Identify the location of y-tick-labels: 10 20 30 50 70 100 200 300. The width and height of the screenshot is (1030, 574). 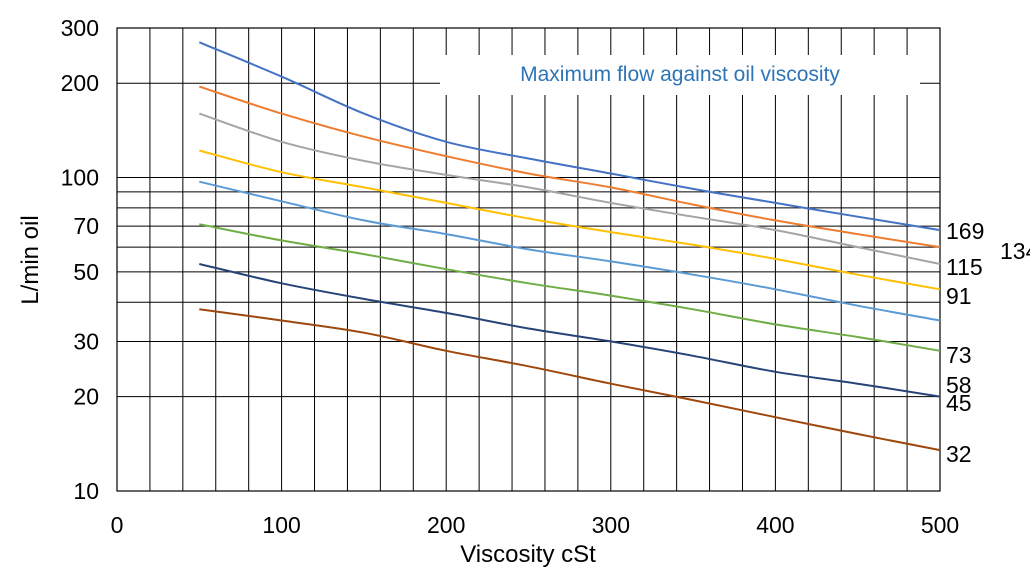
(80, 259).